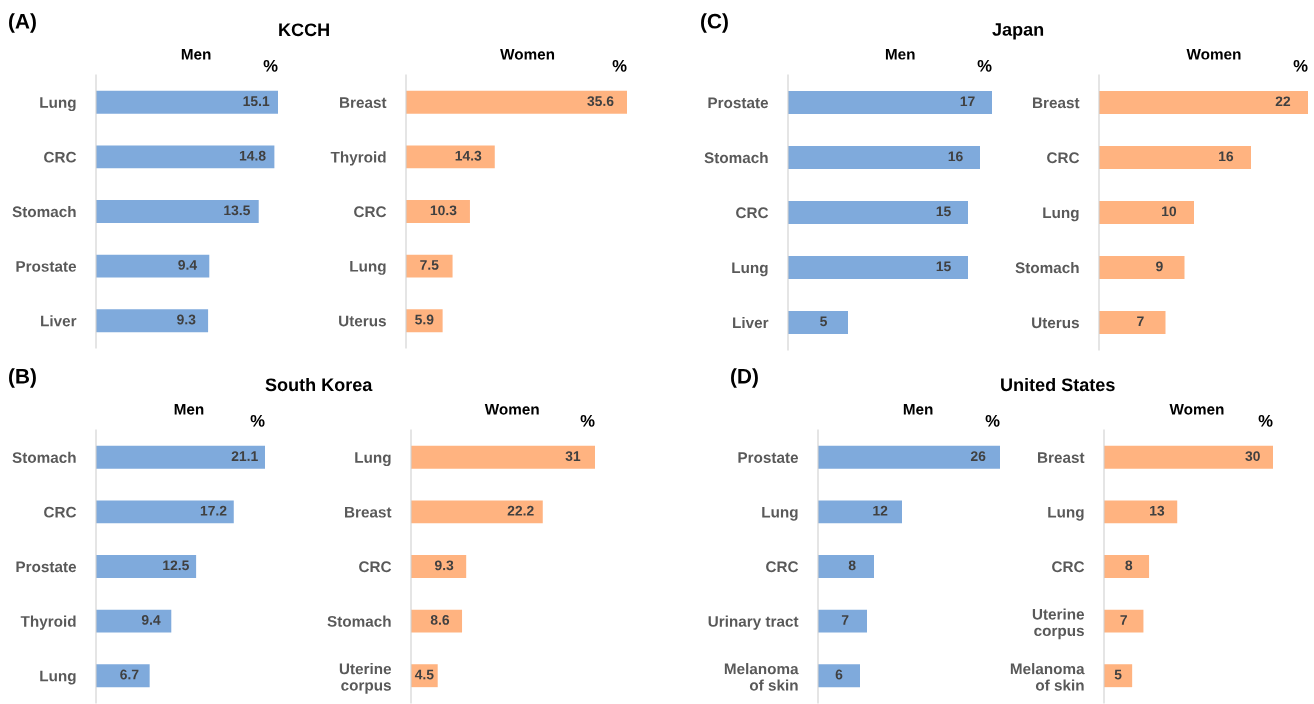 The image size is (1314, 704). I want to click on data-label: 14.8, so click(252, 155).